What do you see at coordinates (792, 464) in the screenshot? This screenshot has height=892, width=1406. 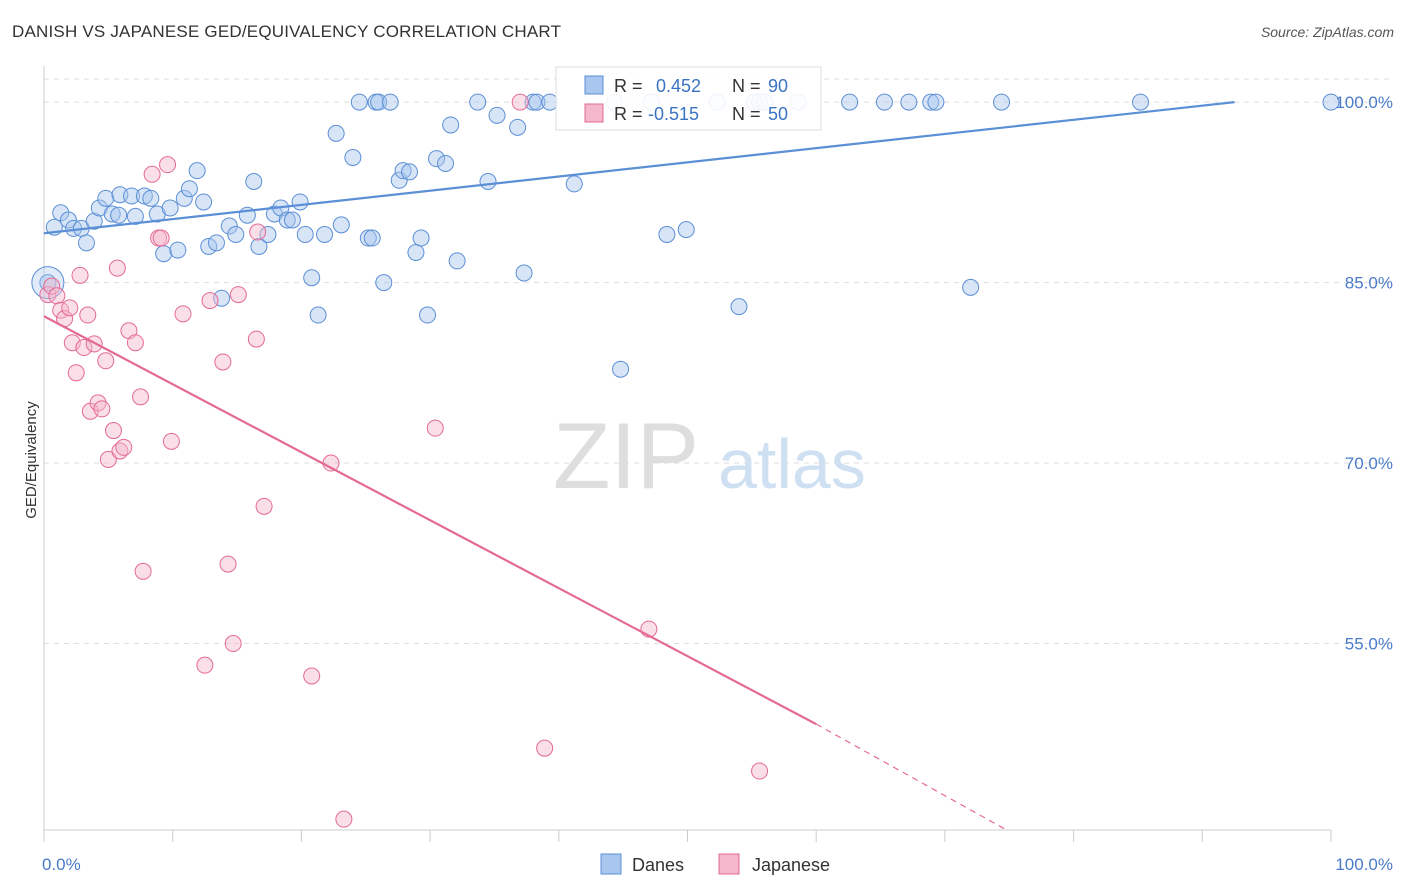 I see `watermark-atlas: atlas` at bounding box center [792, 464].